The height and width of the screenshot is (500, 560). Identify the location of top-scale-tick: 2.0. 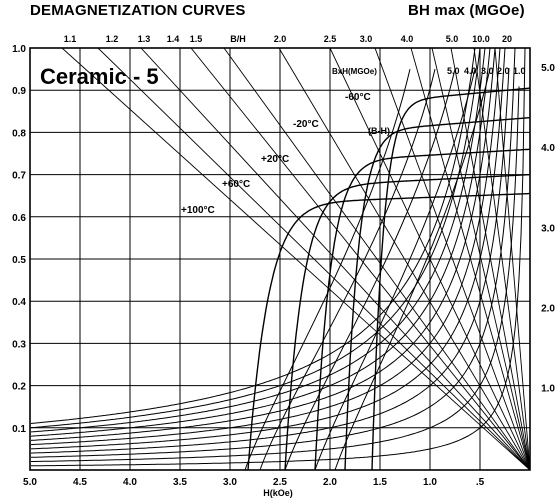
(280, 39).